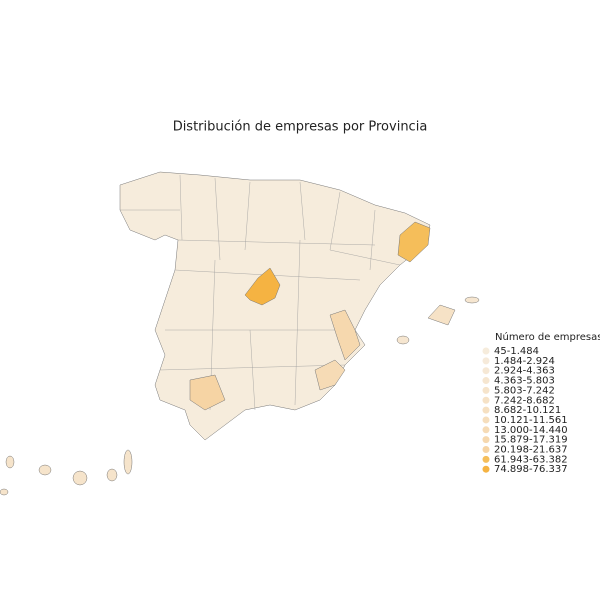 Image resolution: width=600 pixels, height=600 pixels. I want to click on madrid, so click(262, 286).